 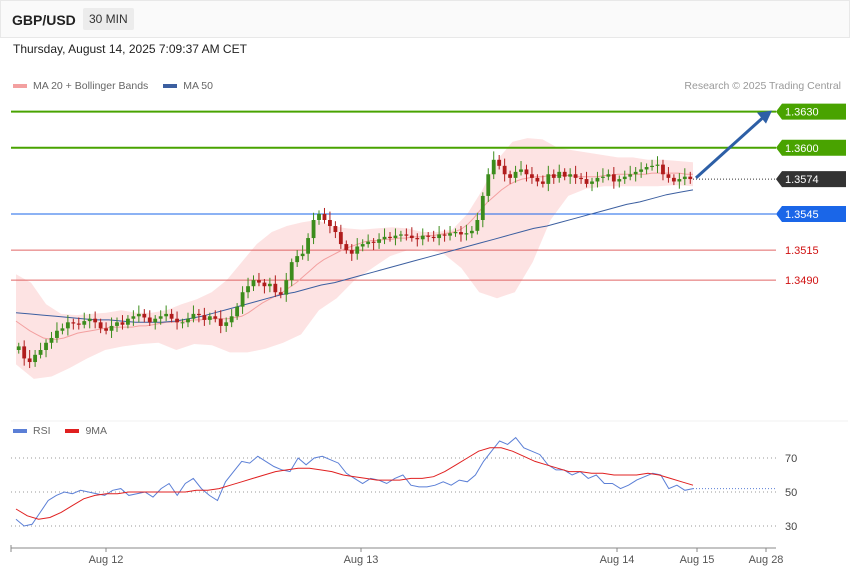 What do you see at coordinates (44, 20) in the screenshot?
I see `symbol-label: GBP/USD` at bounding box center [44, 20].